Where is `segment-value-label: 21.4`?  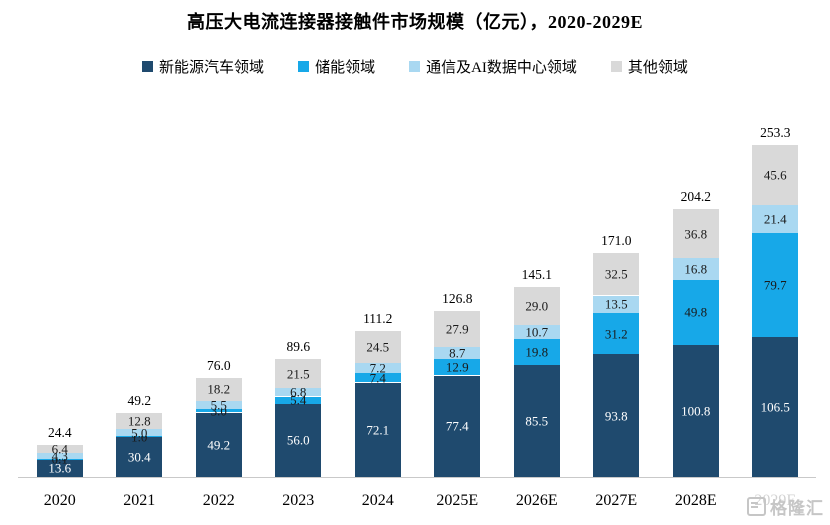 segment-value-label: 21.4 is located at coordinates (775, 219).